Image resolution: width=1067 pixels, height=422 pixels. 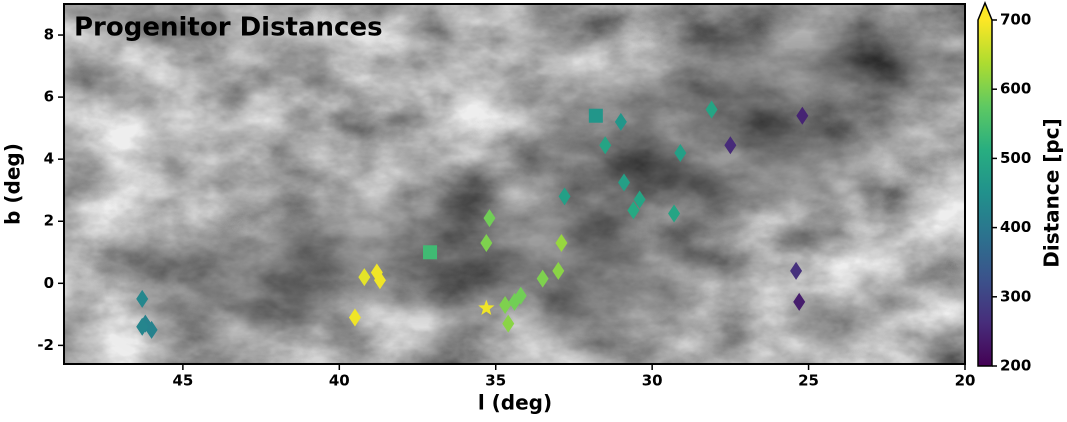 What do you see at coordinates (1015, 20) in the screenshot?
I see `colorbar-tick-label: 700` at bounding box center [1015, 20].